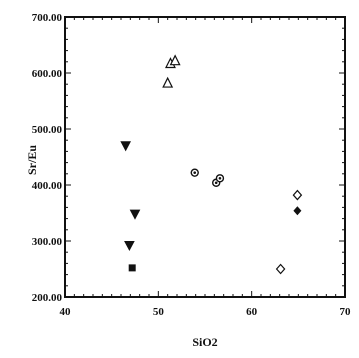 The image size is (359, 358). What do you see at coordinates (32, 160) in the screenshot?
I see `y-axis-title: Sr/Eu` at bounding box center [32, 160].